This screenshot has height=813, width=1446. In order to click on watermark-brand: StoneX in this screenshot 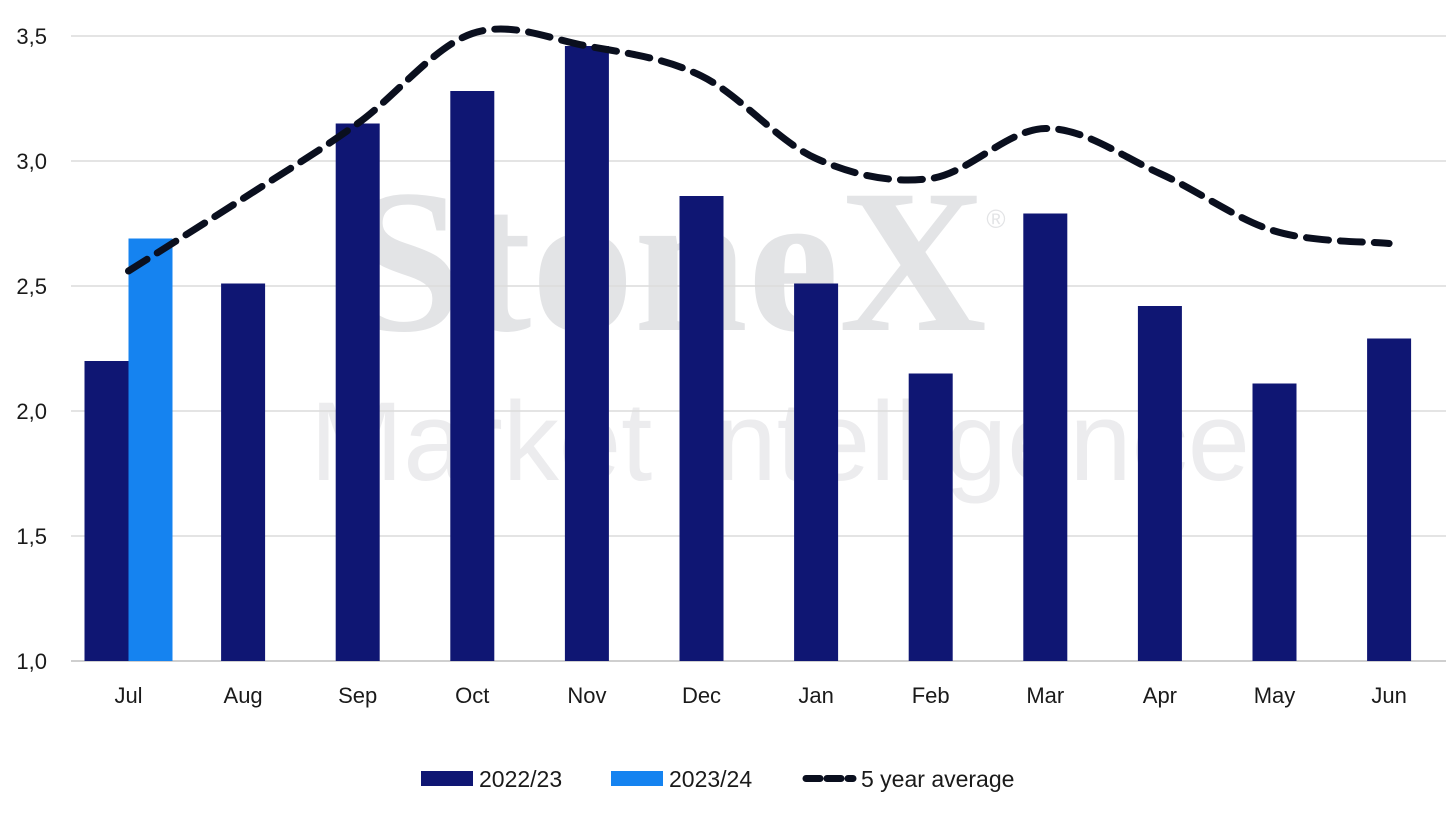, I will do `click(668, 261)`.